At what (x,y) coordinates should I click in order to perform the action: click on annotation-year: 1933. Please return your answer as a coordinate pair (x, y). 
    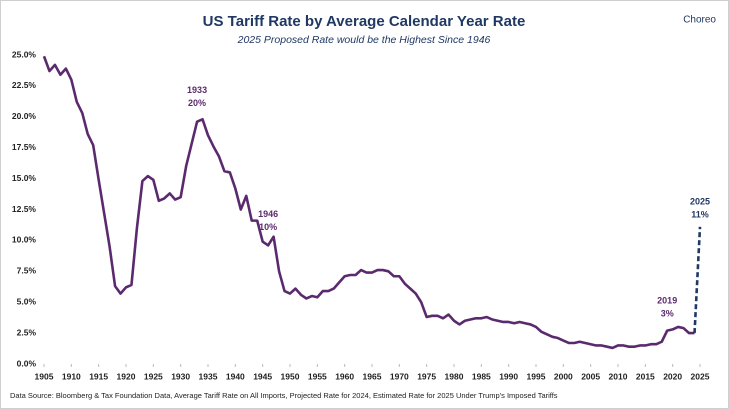
    Looking at the image, I should click on (197, 90).